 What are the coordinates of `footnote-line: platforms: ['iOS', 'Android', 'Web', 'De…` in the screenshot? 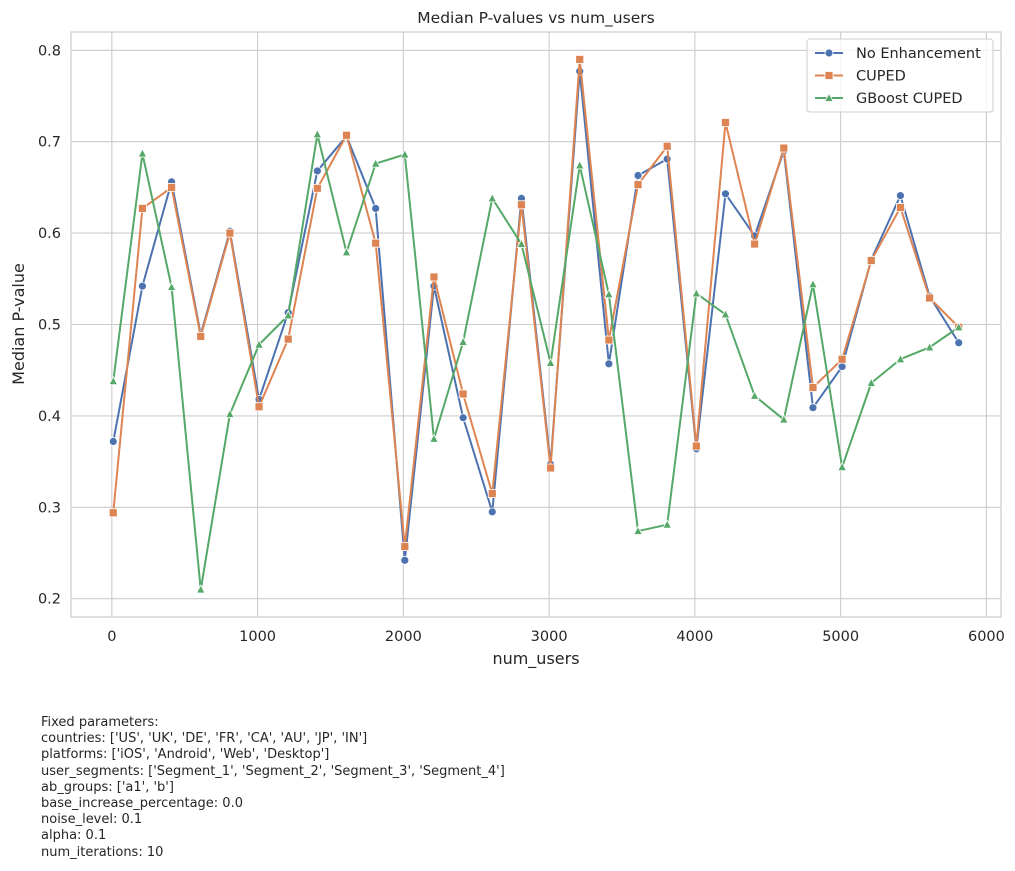 It's located at (185, 755).